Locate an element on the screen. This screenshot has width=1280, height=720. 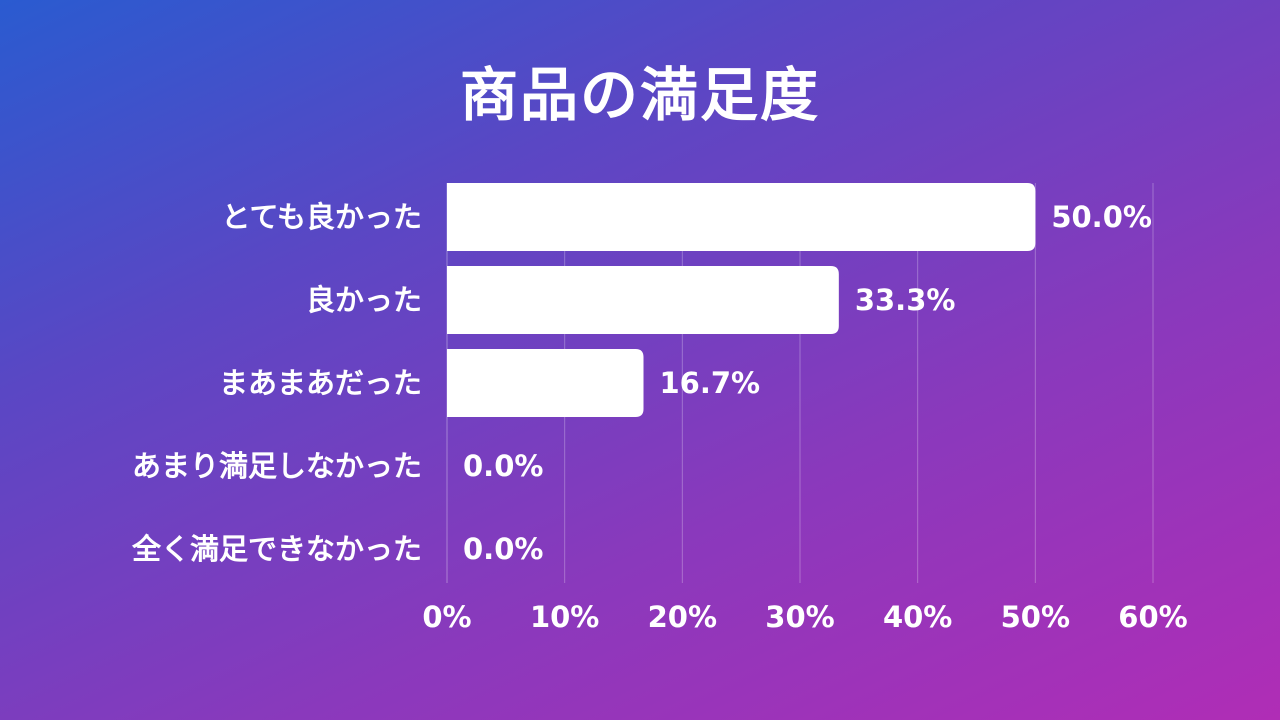
x-tick-label: 60% is located at coordinates (1152, 617).